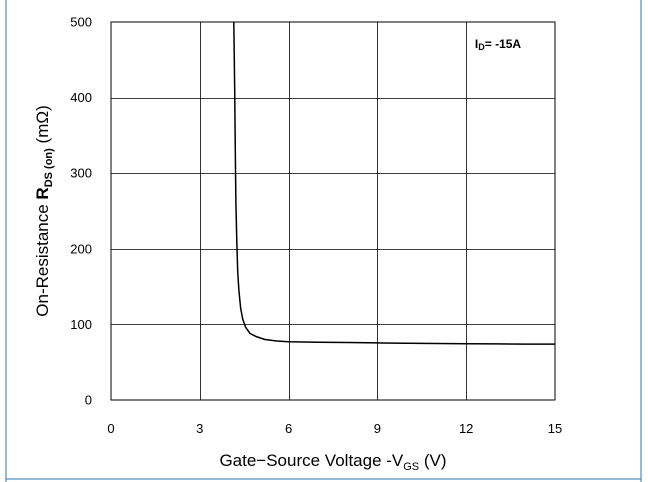  I want to click on y-tick-label: 0, so click(88, 400).